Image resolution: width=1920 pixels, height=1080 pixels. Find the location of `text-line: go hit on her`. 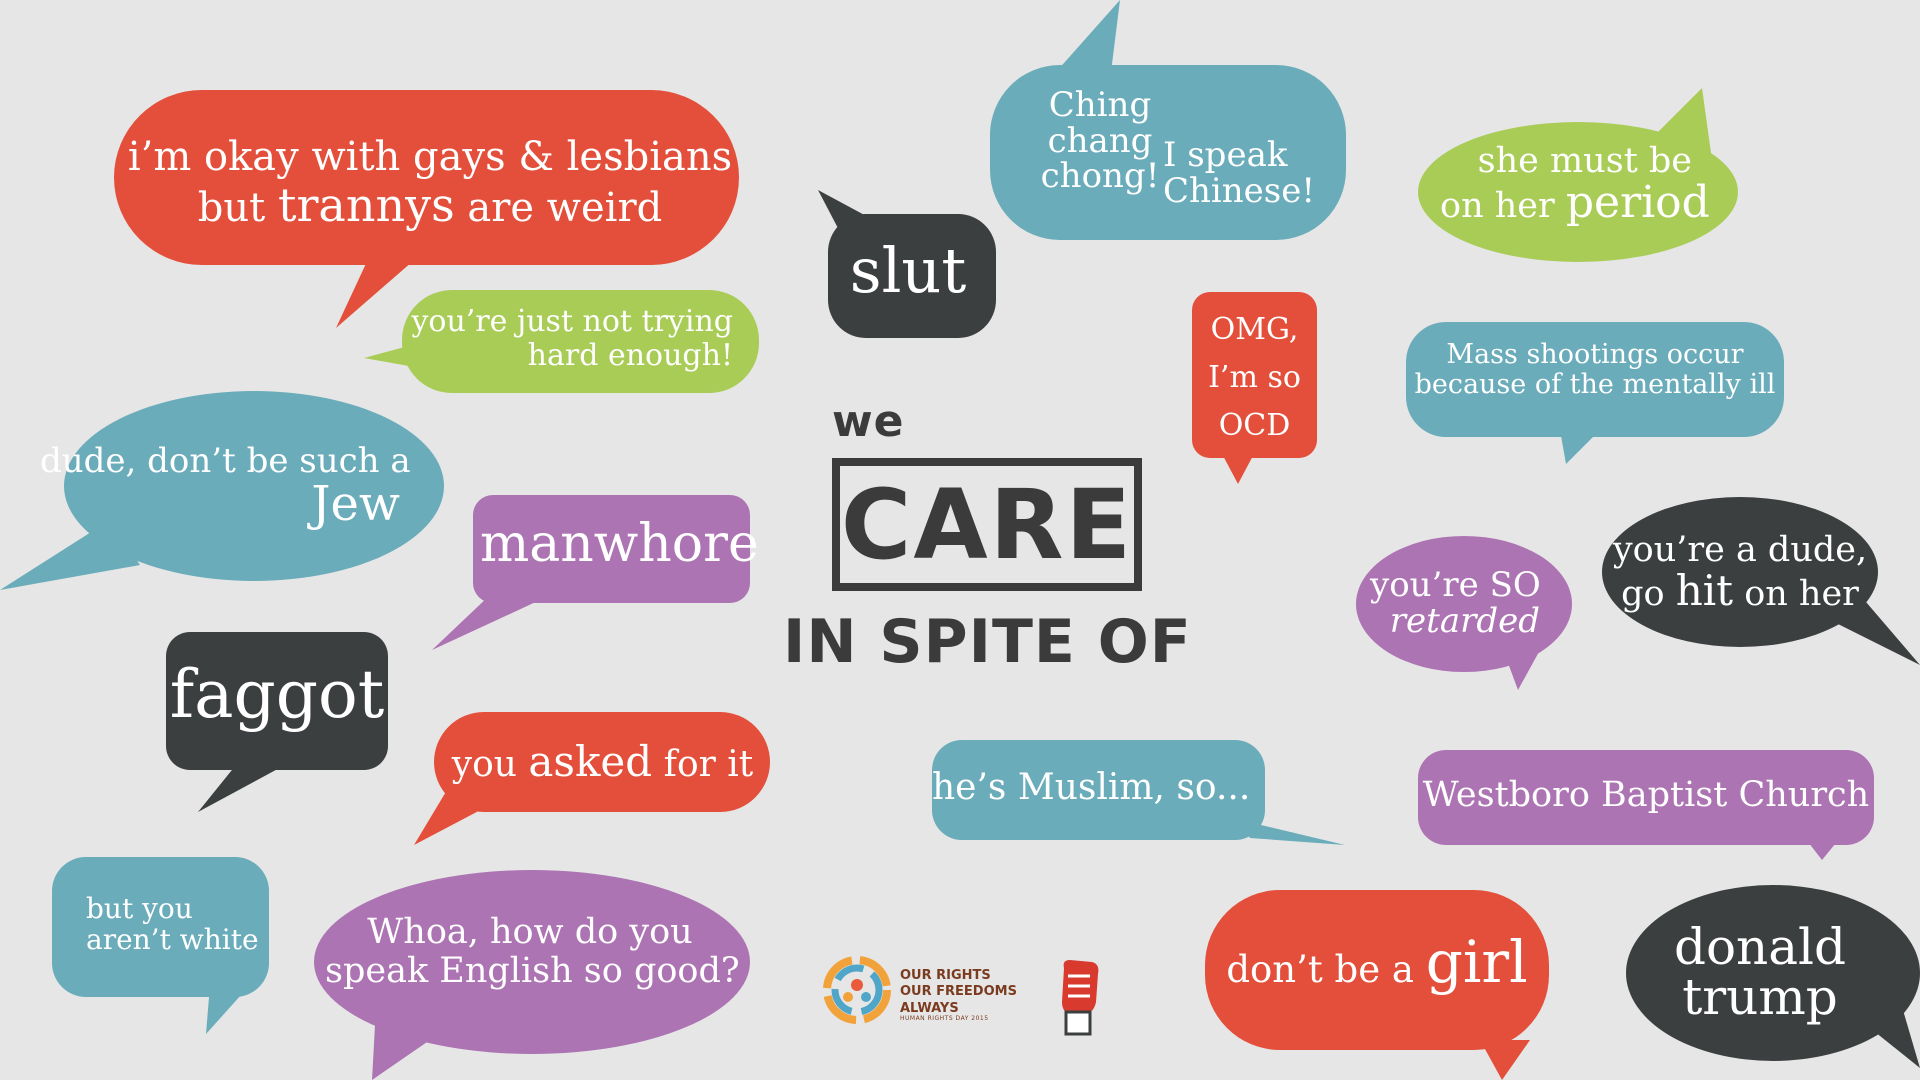

text-line: go hit on her is located at coordinates (1740, 590).